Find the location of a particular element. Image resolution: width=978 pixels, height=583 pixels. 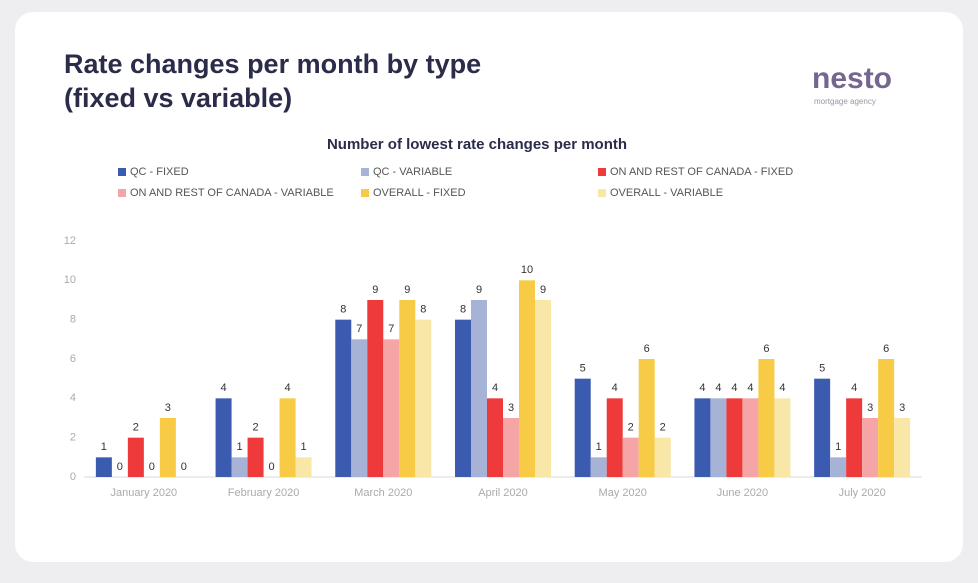

x-tick-label: June 2020 is located at coordinates (742, 493).